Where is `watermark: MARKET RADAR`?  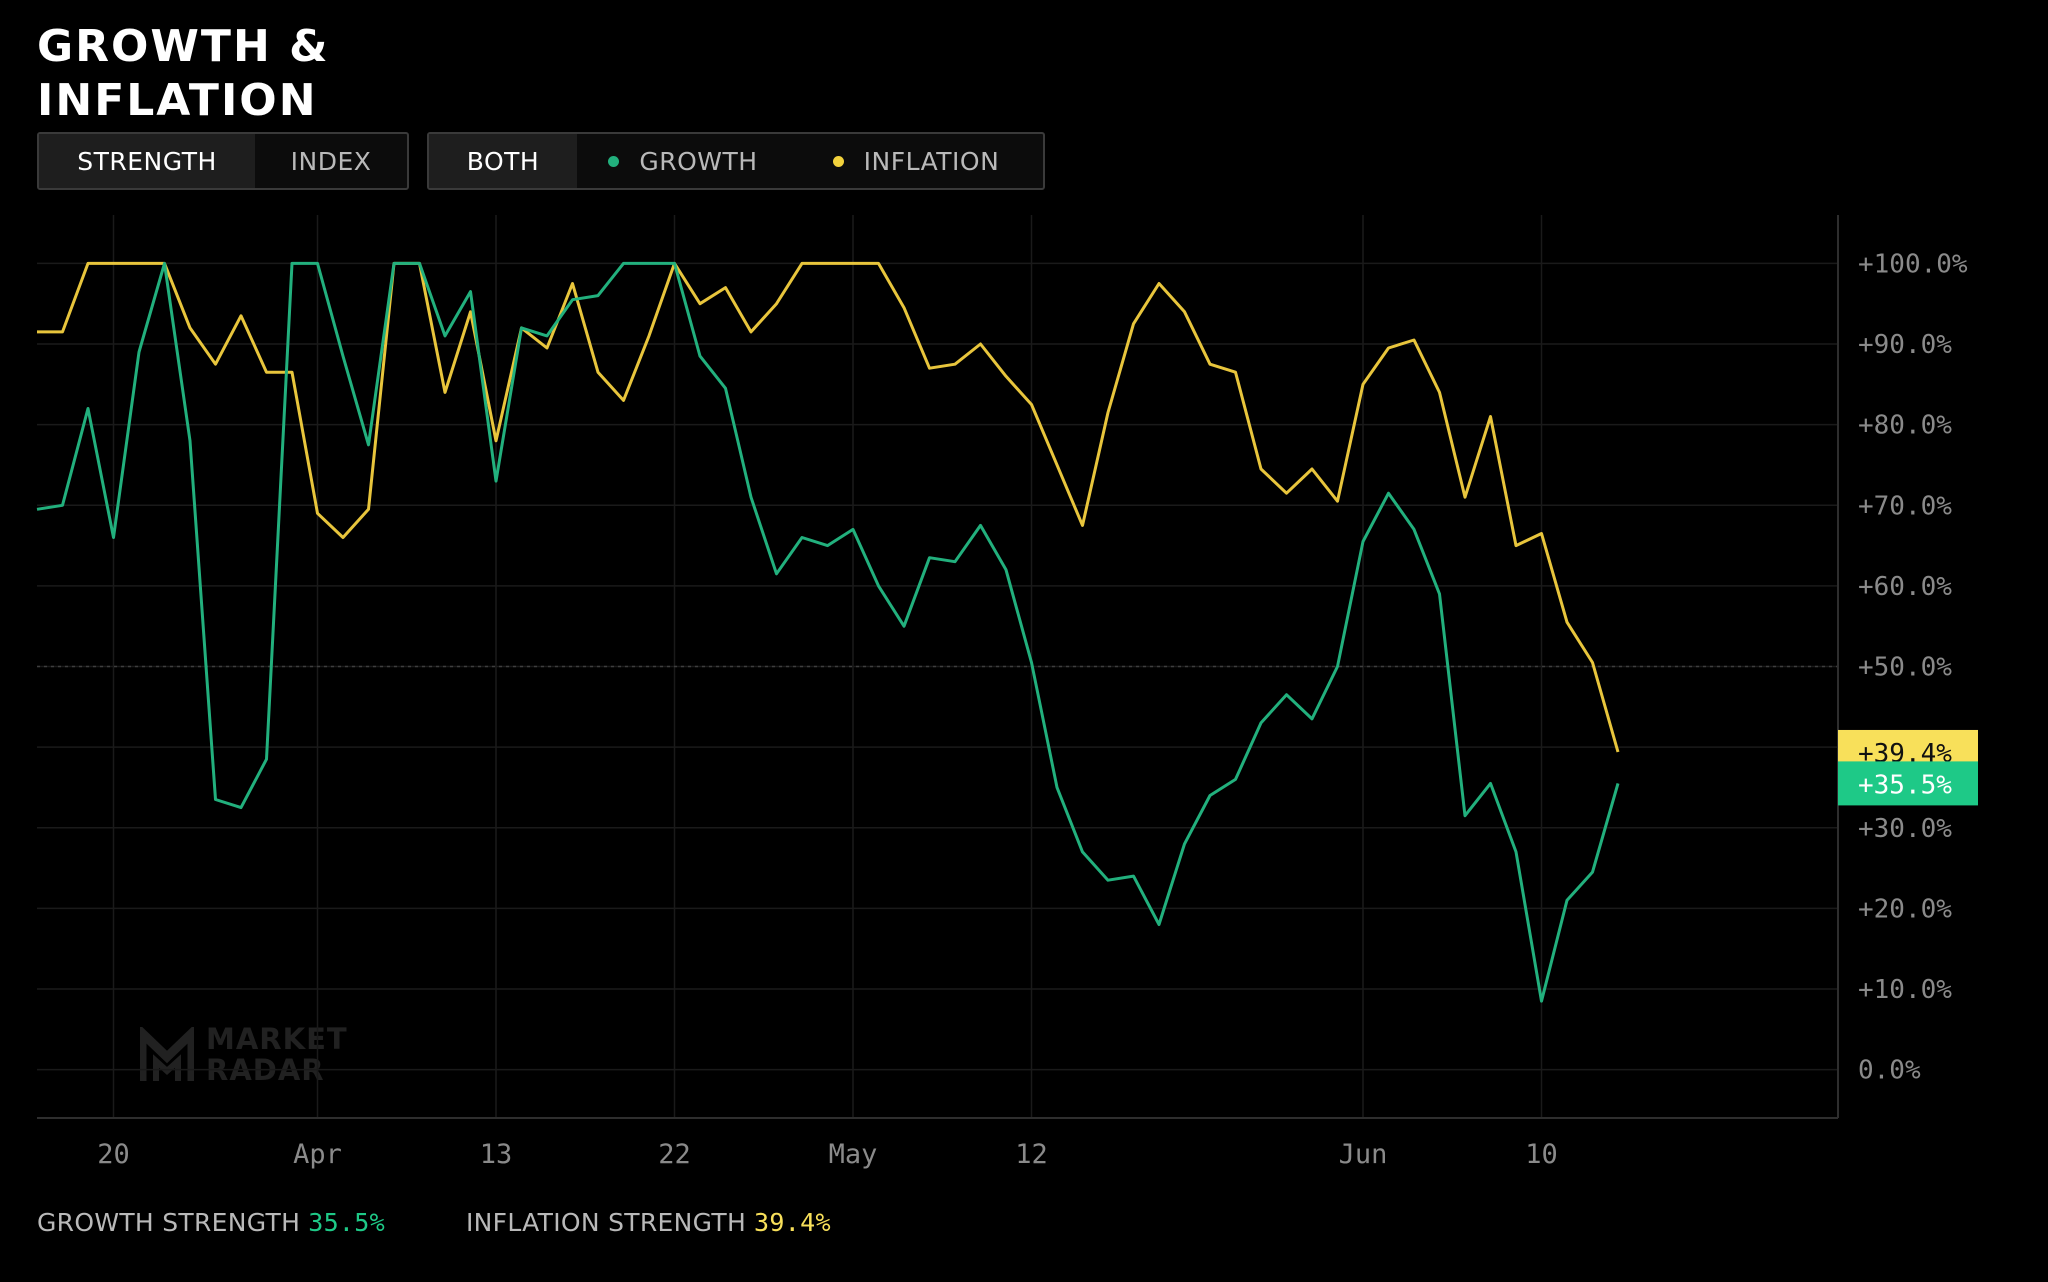 watermark: MARKET RADAR is located at coordinates (244, 1055).